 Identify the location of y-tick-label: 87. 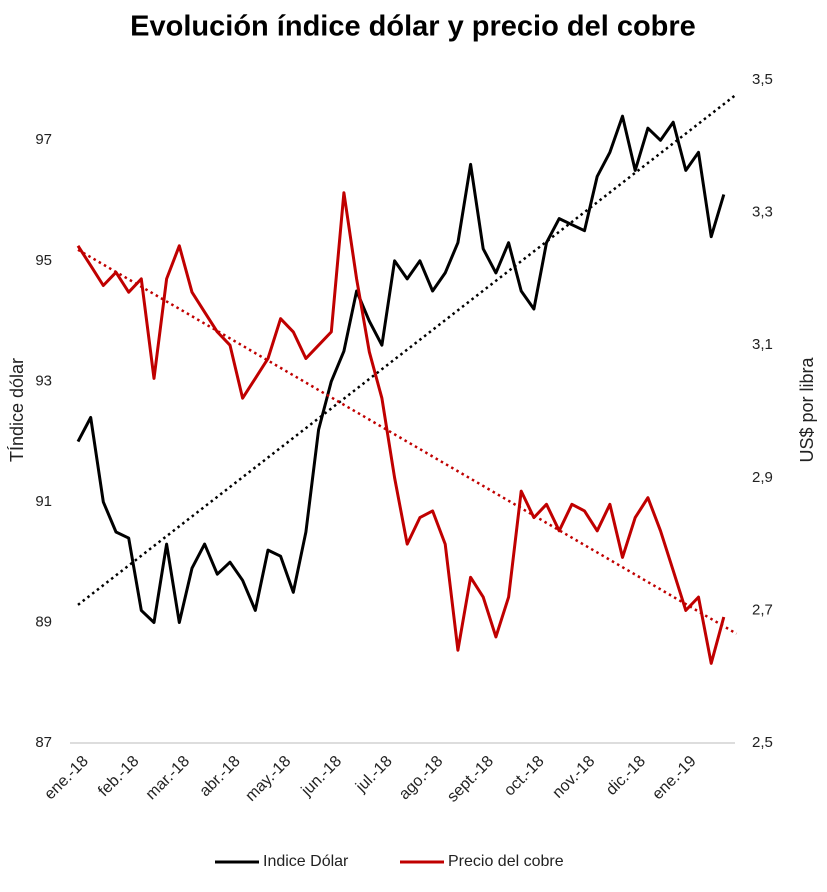
(43, 742).